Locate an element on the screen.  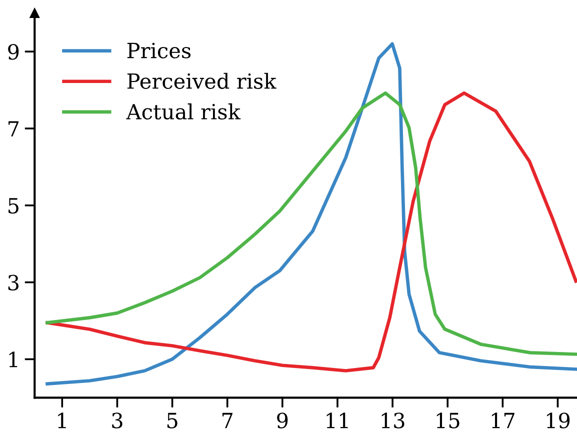
x-tick-label: 1 is located at coordinates (62, 420).